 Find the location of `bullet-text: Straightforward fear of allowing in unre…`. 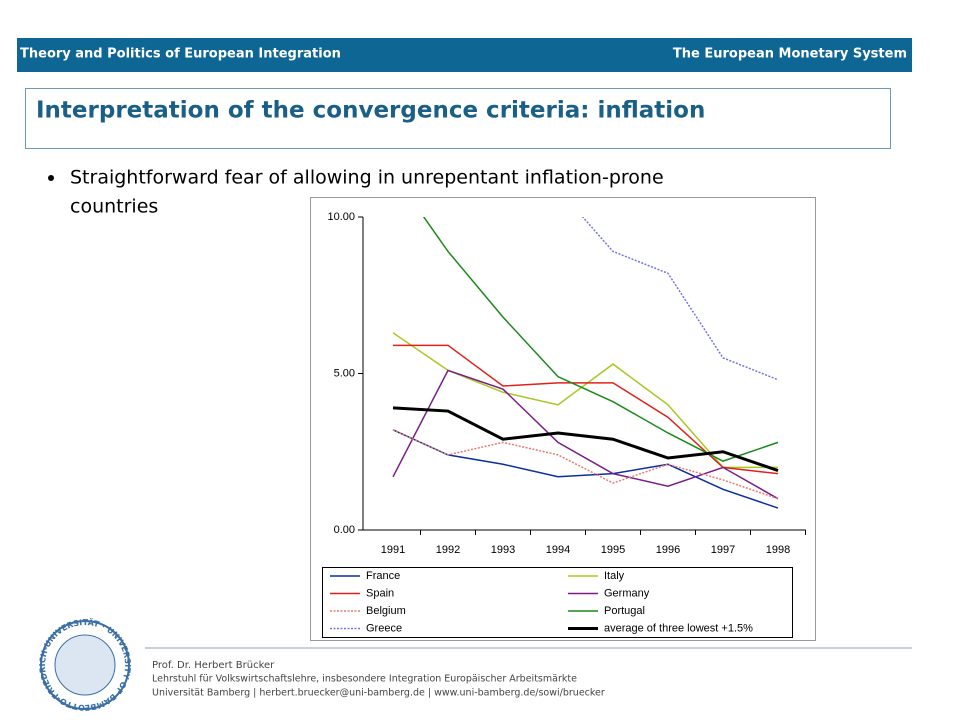

bullet-text: Straightforward fear of allowing in unre… is located at coordinates (367, 178).